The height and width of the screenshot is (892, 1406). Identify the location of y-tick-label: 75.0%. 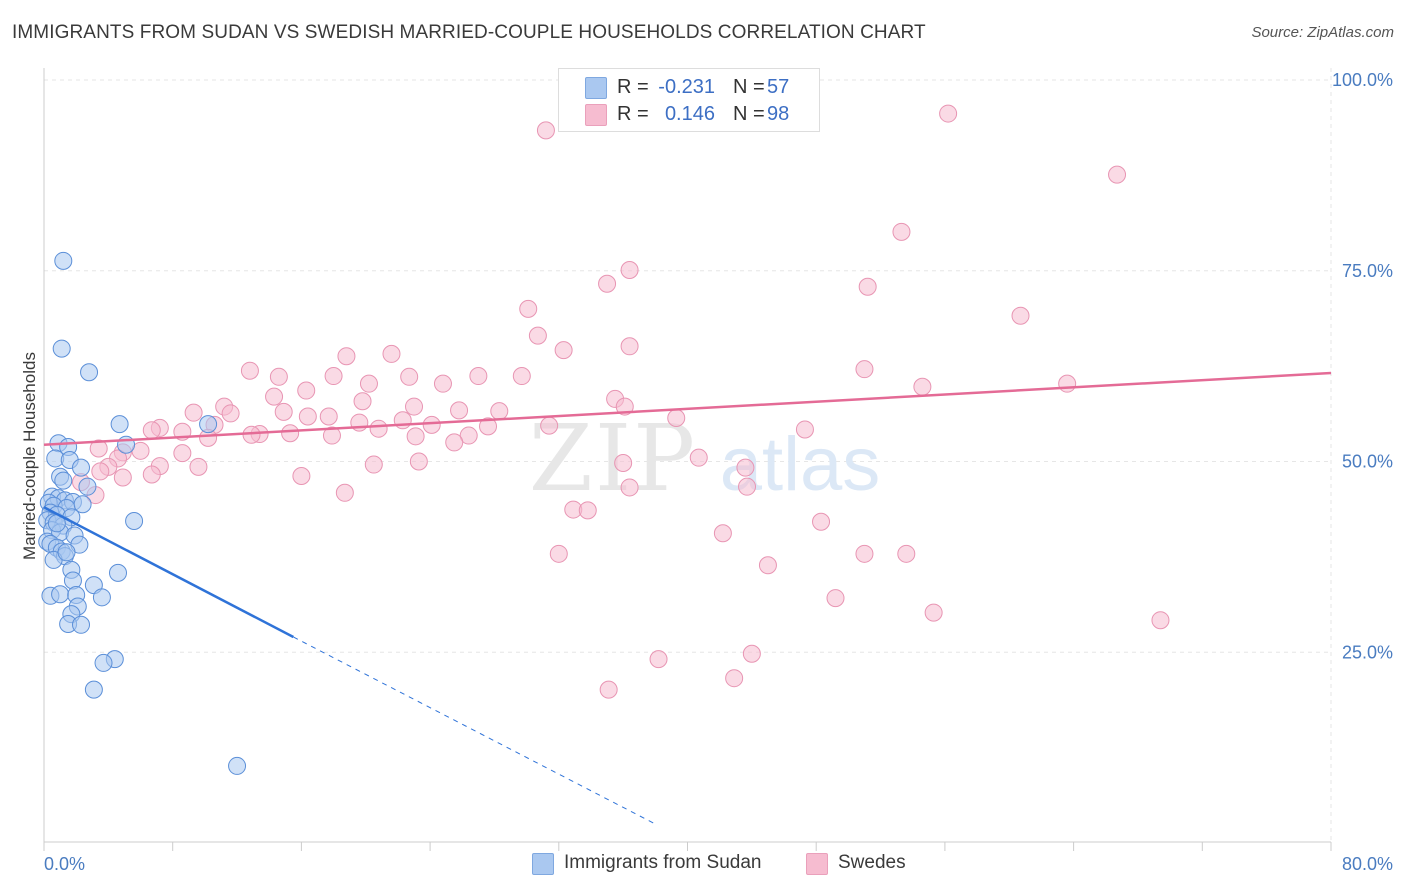
(1367, 271).